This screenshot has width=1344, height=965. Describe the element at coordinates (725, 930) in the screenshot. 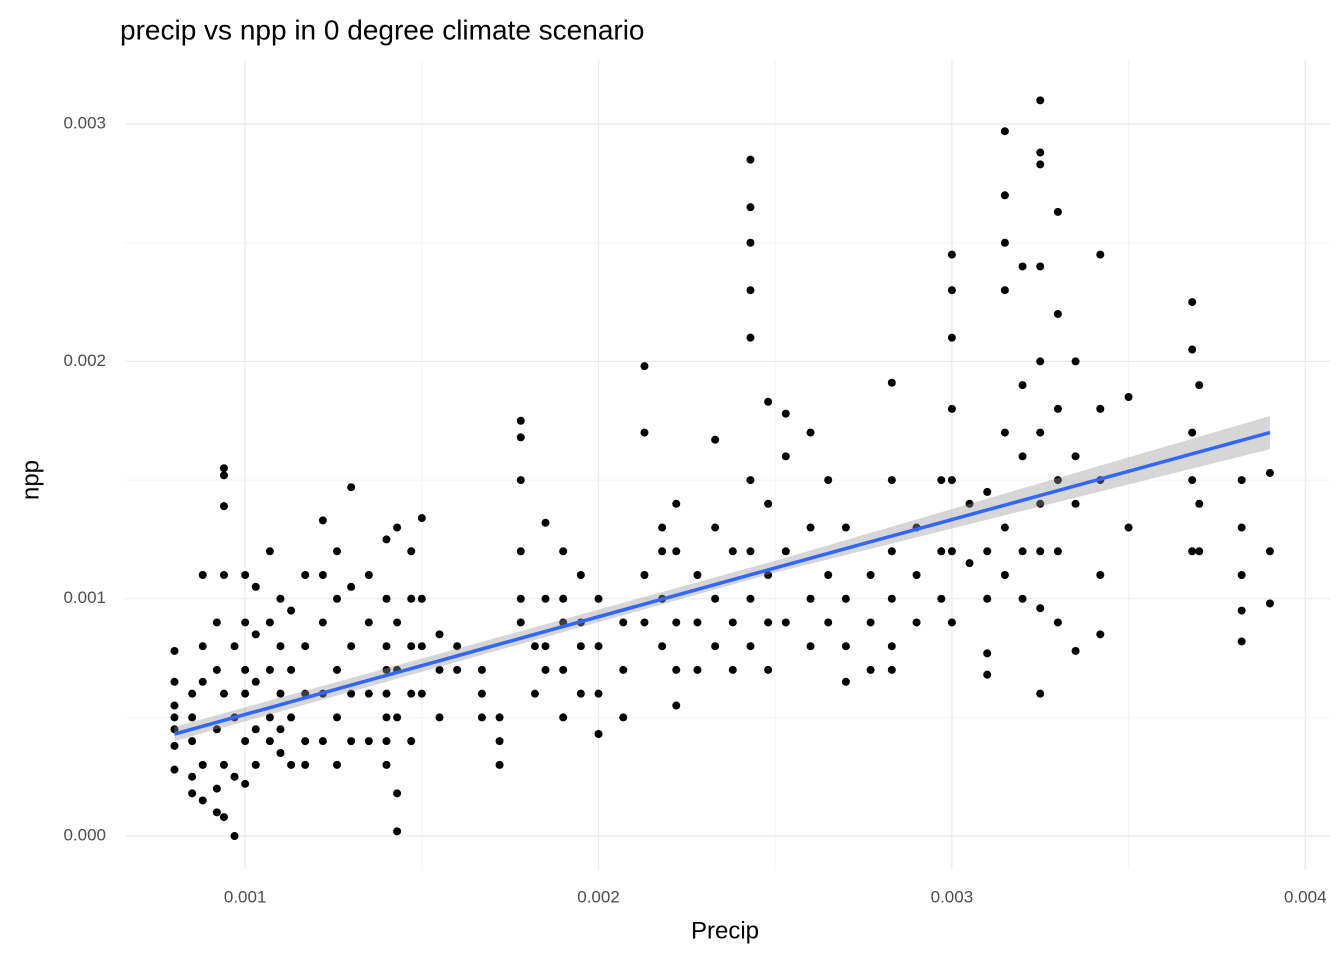

I see `x-axis-label: Precip` at that location.